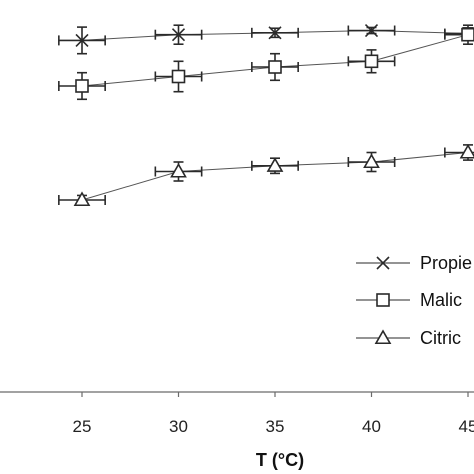 The image size is (474, 474). What do you see at coordinates (409, 300) in the screenshot?
I see `legend-item-malic: Malic` at bounding box center [409, 300].